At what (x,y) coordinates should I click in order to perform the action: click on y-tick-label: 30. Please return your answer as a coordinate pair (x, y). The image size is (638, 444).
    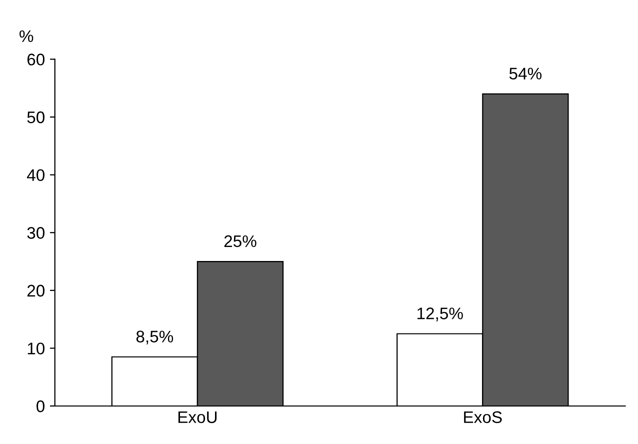
    Looking at the image, I should click on (35, 233).